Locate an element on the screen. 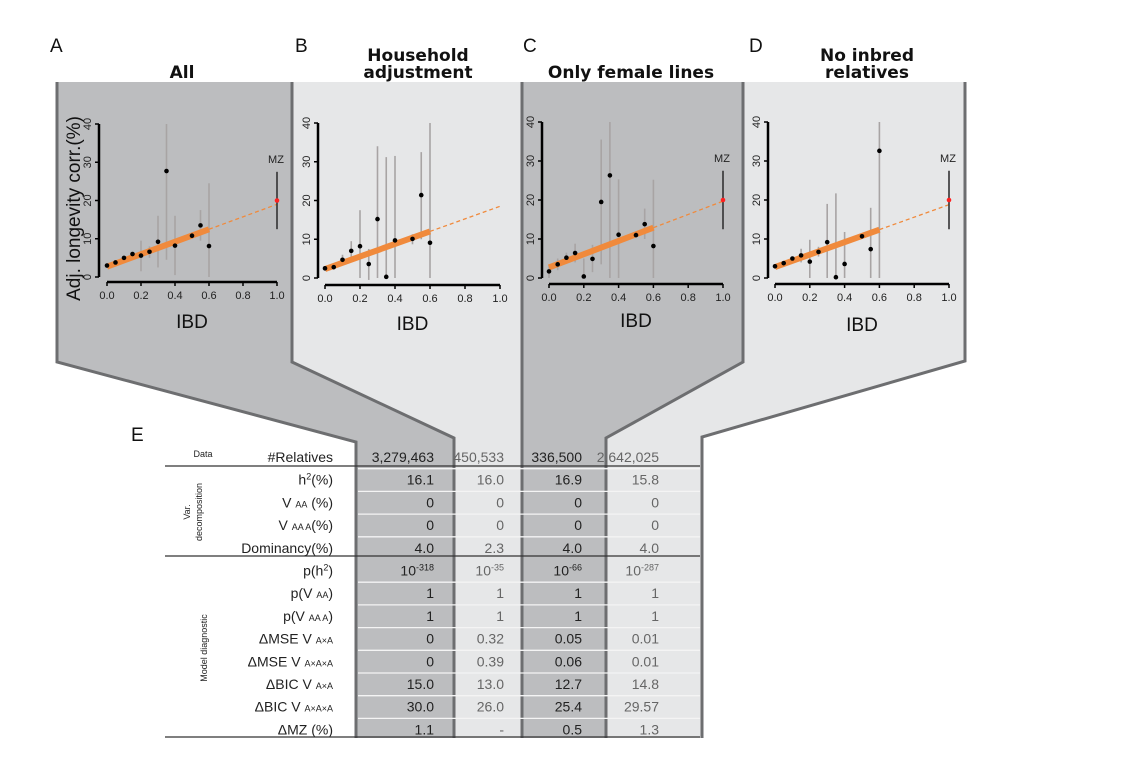  x-axis-label: IBD is located at coordinates (413, 324).